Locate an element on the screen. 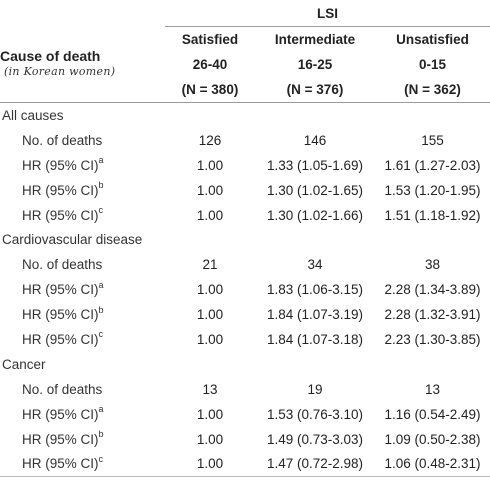 Image resolution: width=490 pixels, height=484 pixels. col-unsatisfied-range: 0-15 is located at coordinates (432, 64).